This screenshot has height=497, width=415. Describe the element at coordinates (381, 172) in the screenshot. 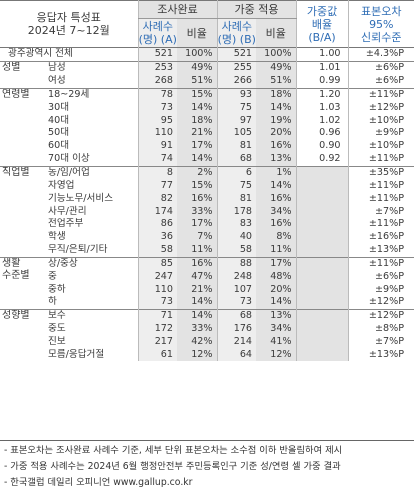

I see `cell-moe: ±35%P` at that location.